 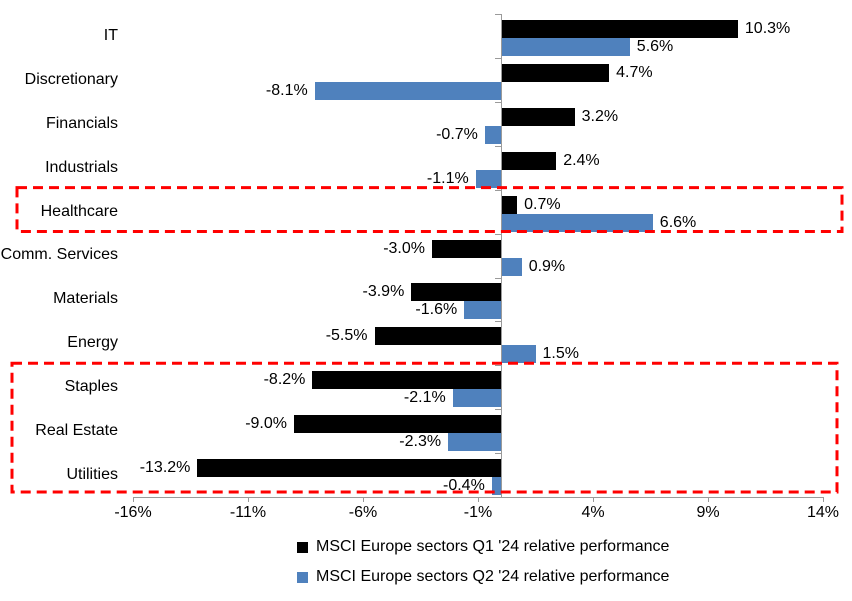 What do you see at coordinates (593, 512) in the screenshot?
I see `x-axis-tick-label: 4%` at bounding box center [593, 512].